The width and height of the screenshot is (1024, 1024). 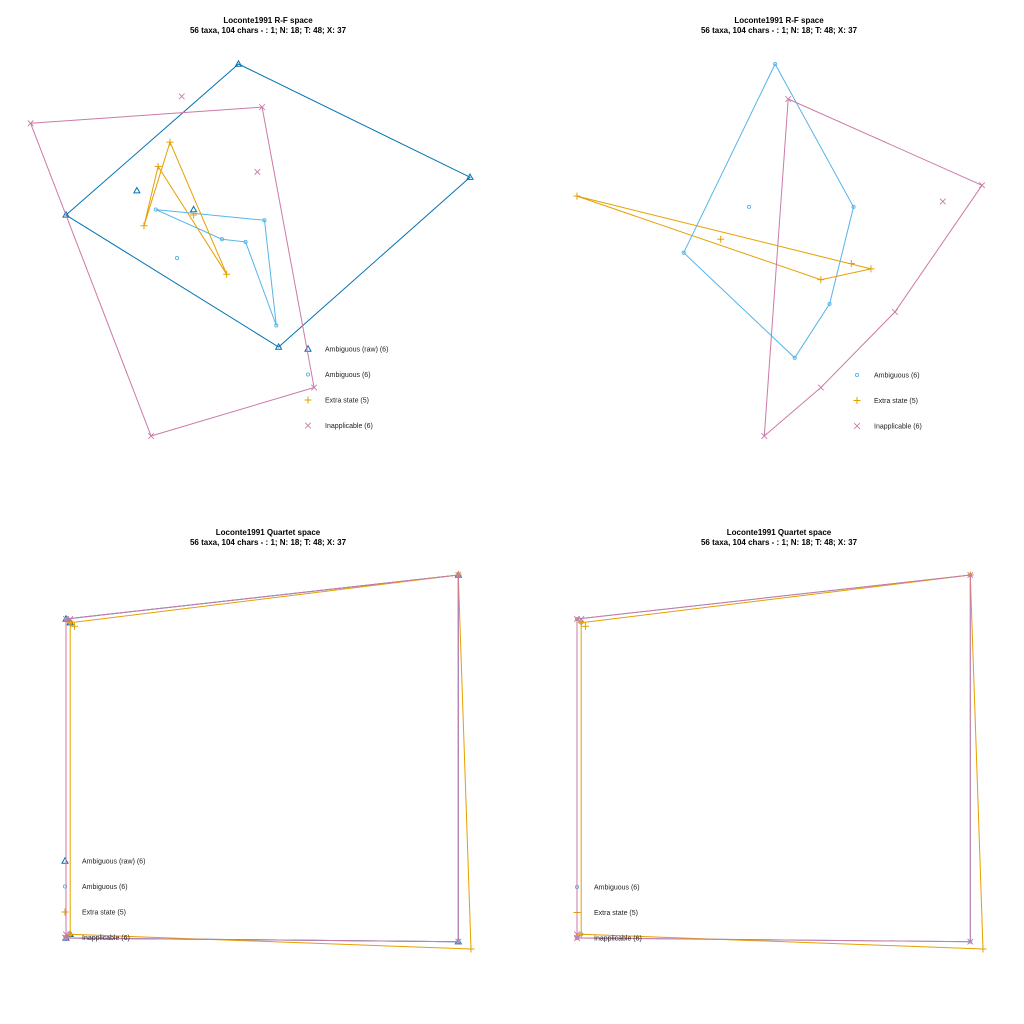 I want to click on panel-2-series-ambiguous, so click(x=768, y=210).